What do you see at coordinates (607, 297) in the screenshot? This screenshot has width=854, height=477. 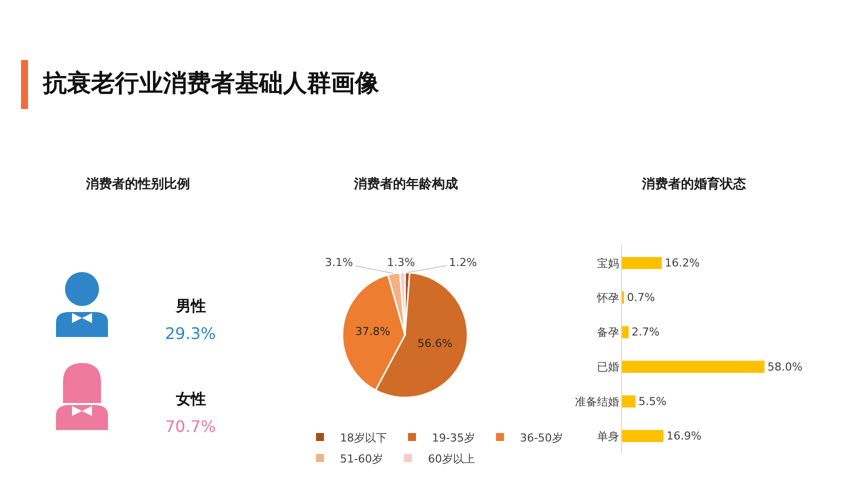 I see `y-tick-label: 怀孕` at bounding box center [607, 297].